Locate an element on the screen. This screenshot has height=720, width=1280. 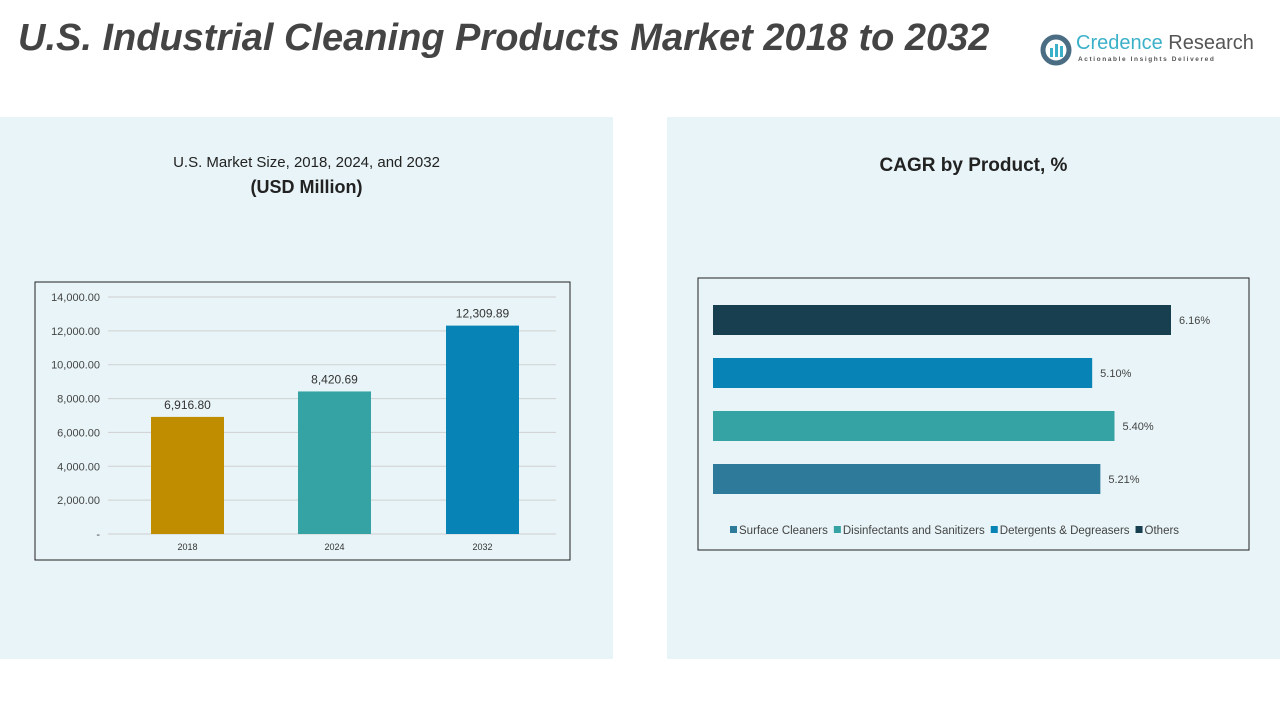
y-tick-label: 6,000.00 is located at coordinates (78, 433).